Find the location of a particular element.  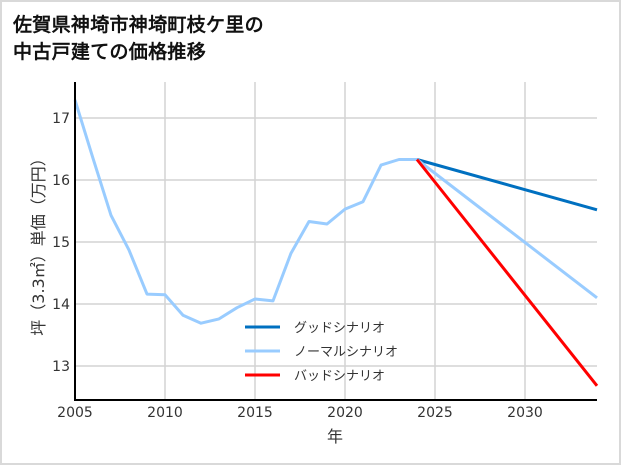

y-tick-label: 17 is located at coordinates (61, 119).